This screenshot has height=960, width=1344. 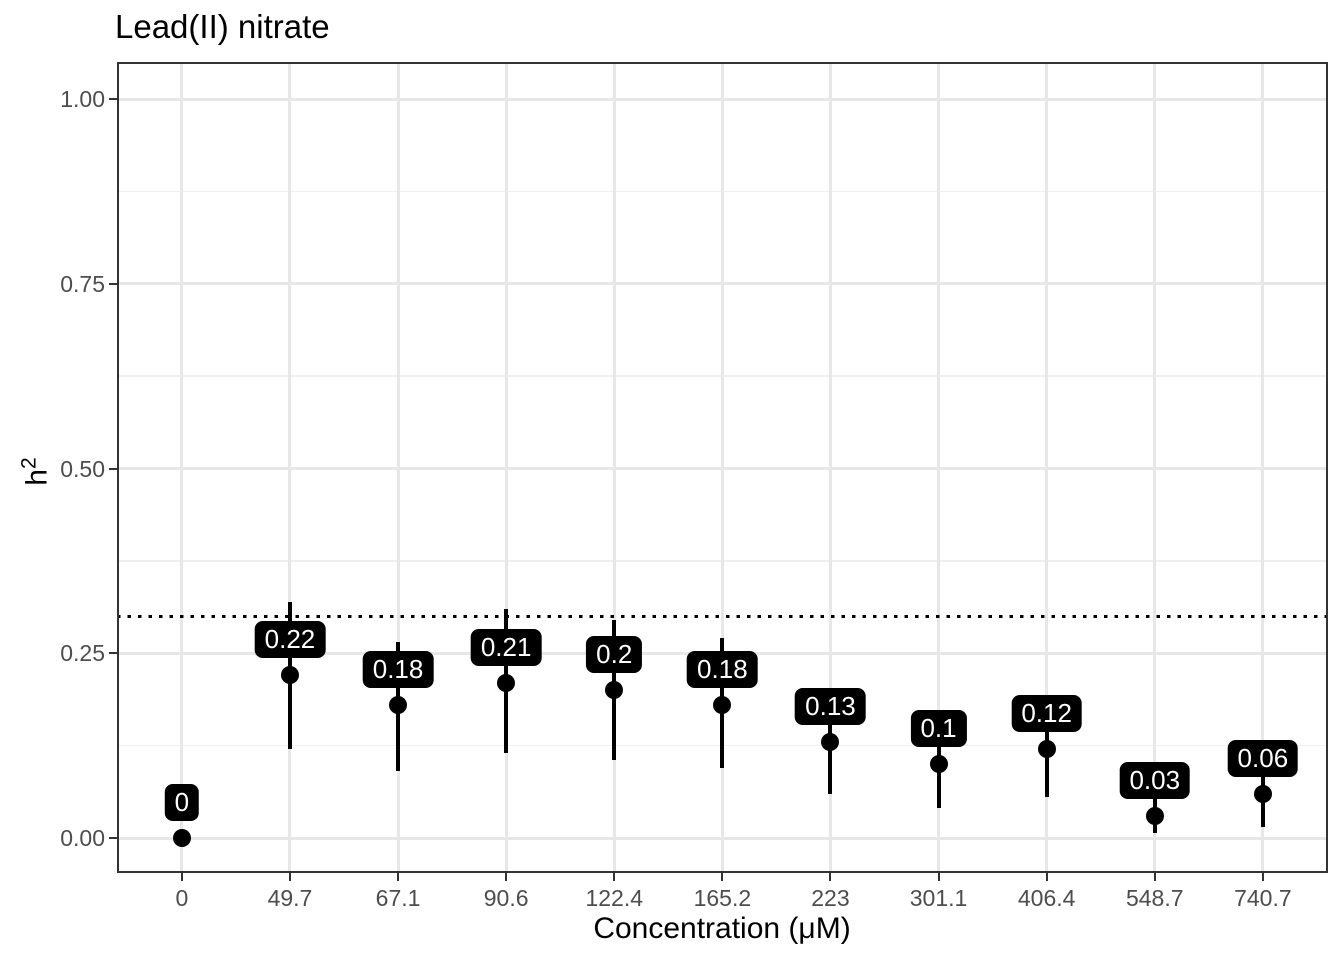 I want to click on value-label: 0.06, so click(x=1263, y=758).